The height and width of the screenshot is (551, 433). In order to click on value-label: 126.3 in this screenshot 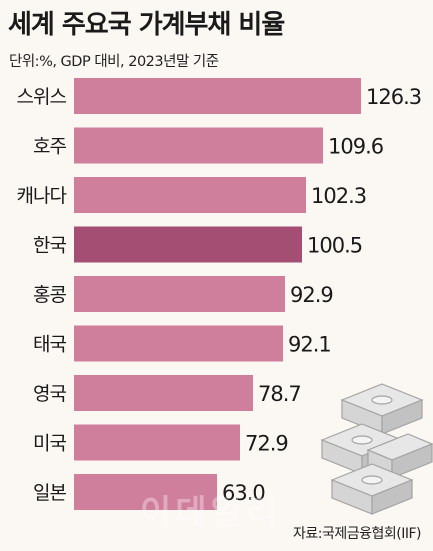, I will do `click(393, 97)`.